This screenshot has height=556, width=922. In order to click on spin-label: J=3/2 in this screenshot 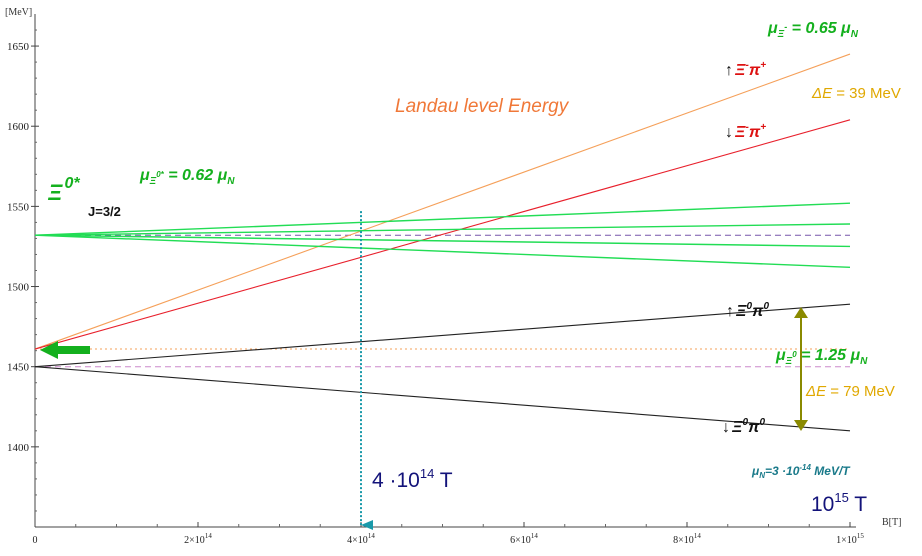, I will do `click(104, 211)`.